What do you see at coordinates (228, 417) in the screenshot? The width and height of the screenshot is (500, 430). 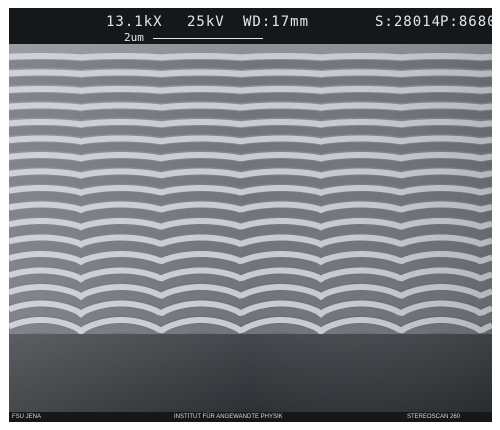 I see `footer-center-text: INSTITUT FÜR ANGEWANDTE PHYSIK` at bounding box center [228, 417].